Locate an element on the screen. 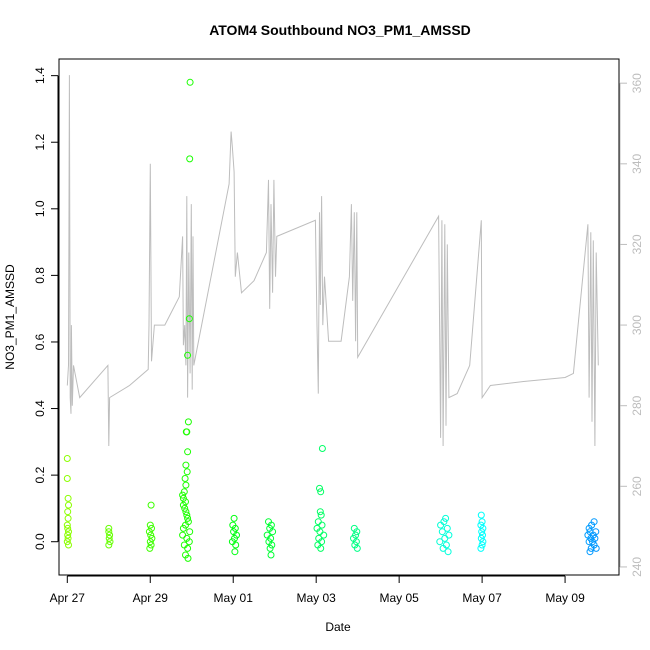 Image resolution: width=650 pixels, height=650 pixels. y2-tick-label: 340 is located at coordinates (637, 163).